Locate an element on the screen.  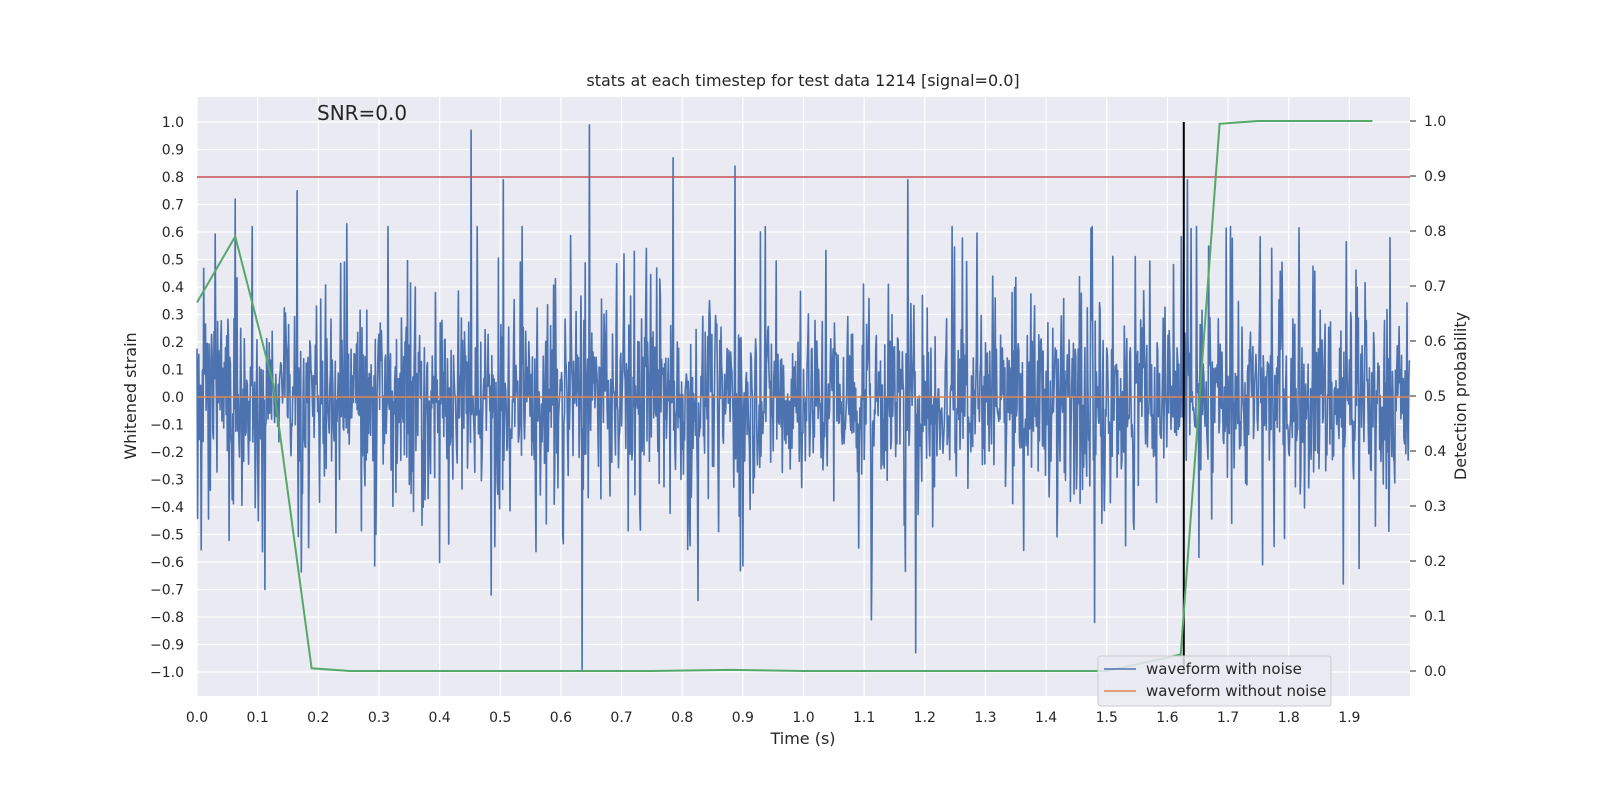
y2-axis-ticks: 1.0 0.9 0.8 0.7 0.6 0.5 0.4 0.3 0.2 0.1 0.0 is located at coordinates (1428, 397).